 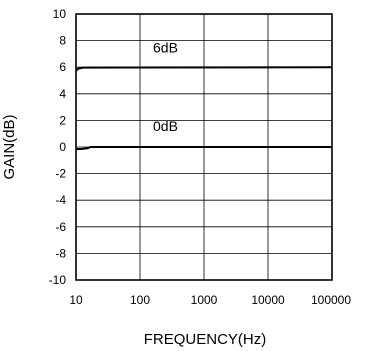 What do you see at coordinates (165, 126) in the screenshot?
I see `gain-annotation: 0dB` at bounding box center [165, 126].